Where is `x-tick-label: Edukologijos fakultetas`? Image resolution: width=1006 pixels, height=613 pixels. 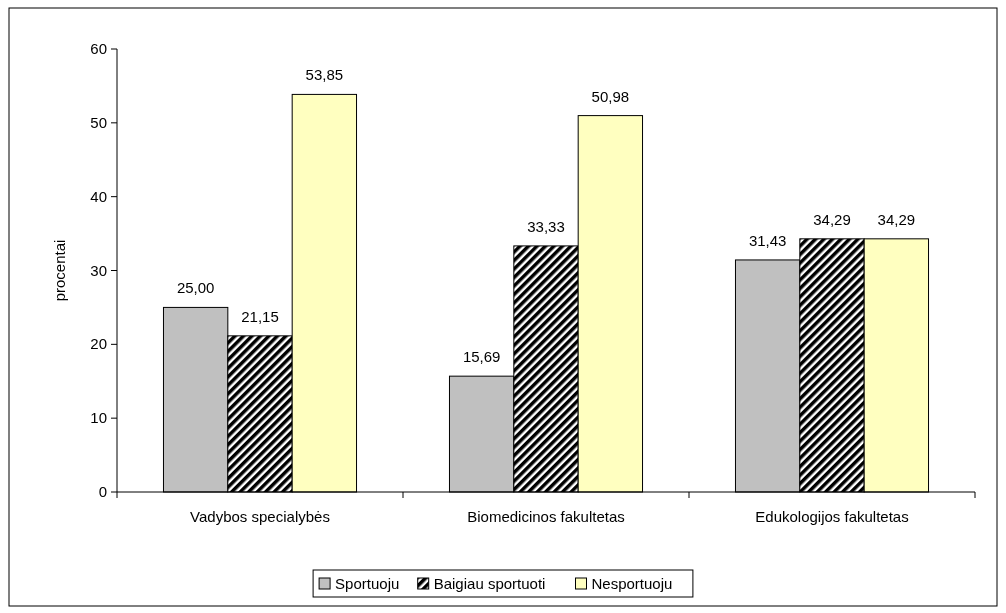
x-tick-label: Edukologijos fakultetas is located at coordinates (832, 516).